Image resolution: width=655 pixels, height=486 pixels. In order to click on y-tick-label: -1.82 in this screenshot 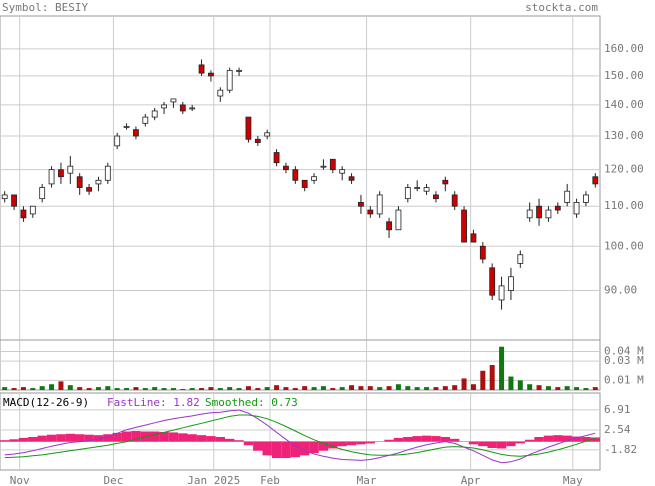, I will do `click(620, 449)`.